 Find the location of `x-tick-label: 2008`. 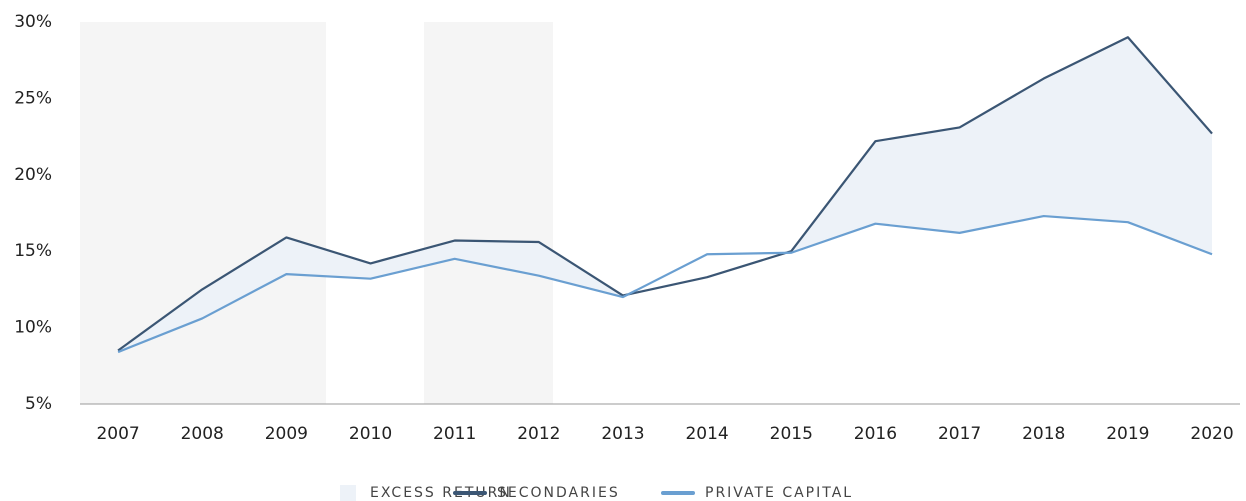

x-tick-label: 2008 is located at coordinates (202, 434).